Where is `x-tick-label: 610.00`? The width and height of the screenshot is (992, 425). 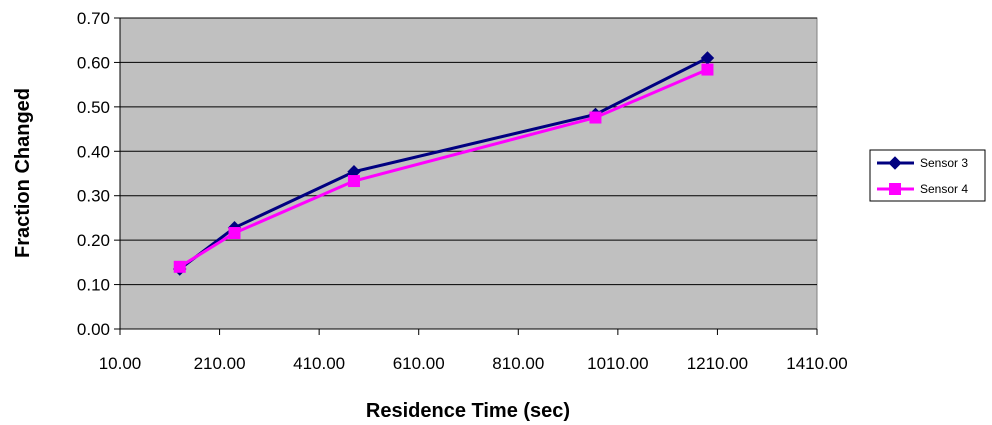
x-tick-label: 610.00 is located at coordinates (419, 363).